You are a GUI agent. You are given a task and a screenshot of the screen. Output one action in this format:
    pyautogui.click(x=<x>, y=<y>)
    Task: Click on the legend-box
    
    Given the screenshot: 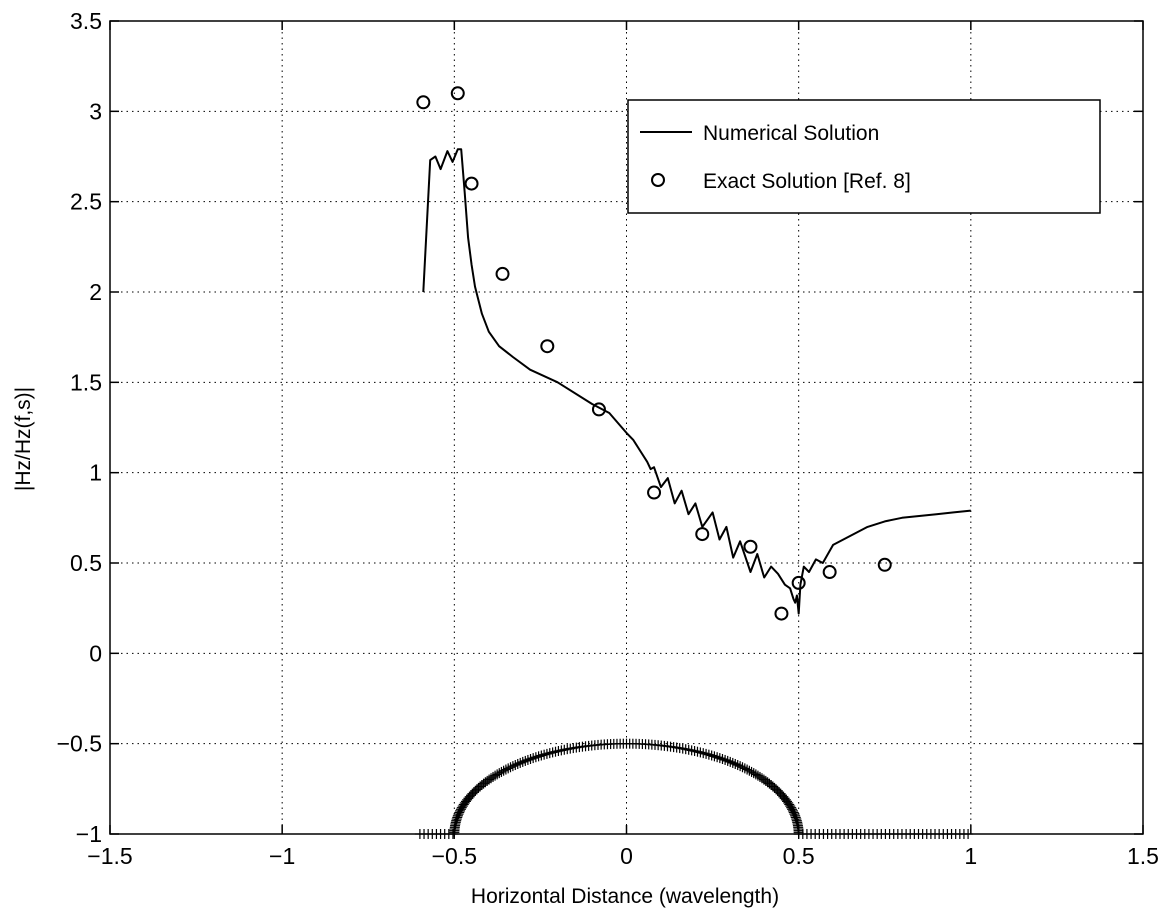 What is the action you would take?
    pyautogui.click(x=864, y=156)
    